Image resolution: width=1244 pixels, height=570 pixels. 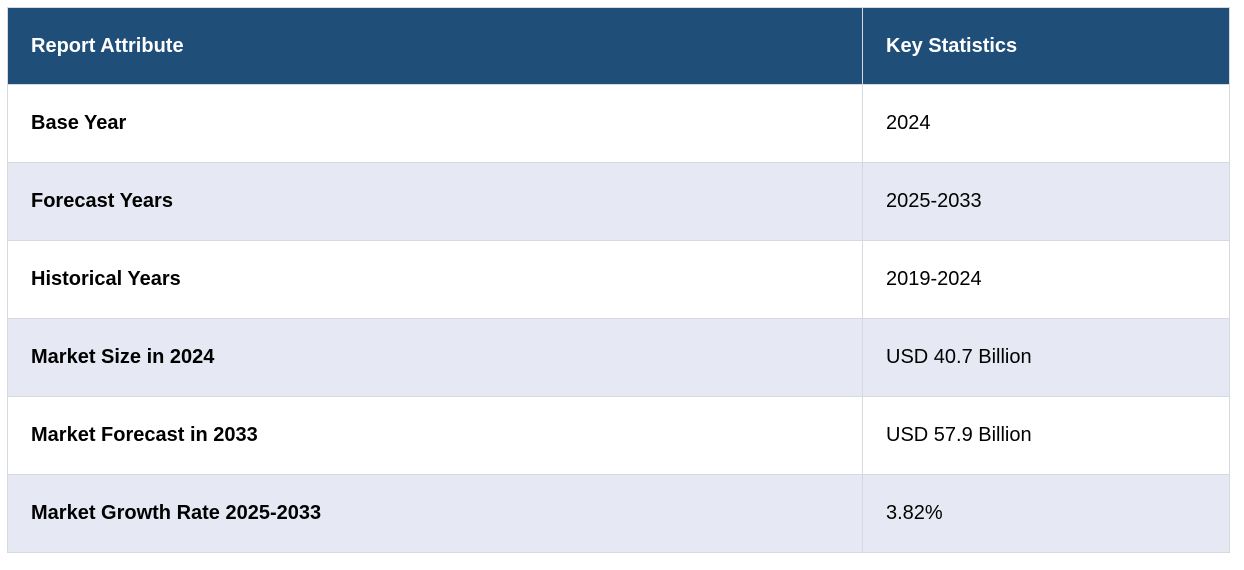 I want to click on table-header: Report Attribute Key Statistics, so click(x=618, y=46).